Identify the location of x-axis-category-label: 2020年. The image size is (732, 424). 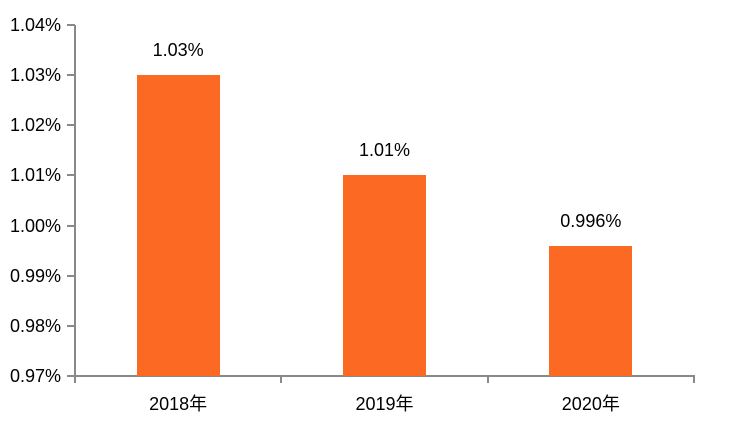
(590, 404).